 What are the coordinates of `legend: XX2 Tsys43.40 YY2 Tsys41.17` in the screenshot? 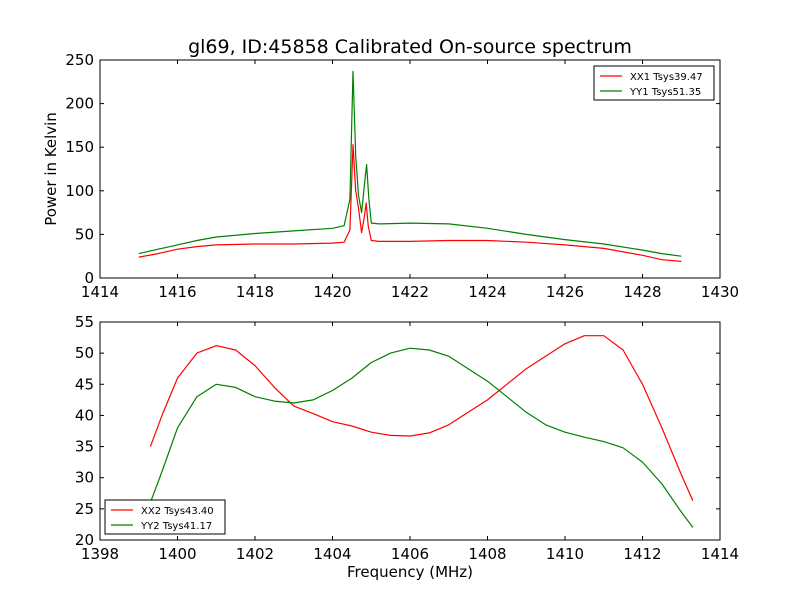 It's located at (165, 517).